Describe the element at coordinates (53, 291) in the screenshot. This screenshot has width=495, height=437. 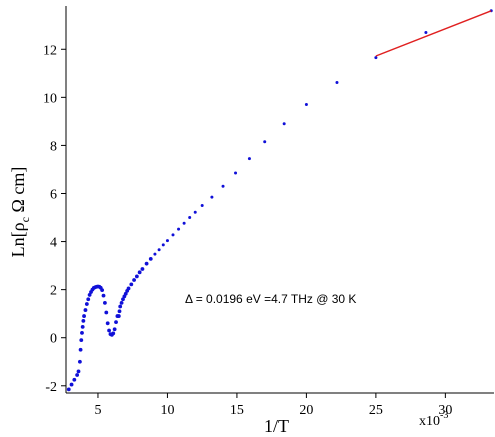
I see `y-tick-label: 2` at that location.